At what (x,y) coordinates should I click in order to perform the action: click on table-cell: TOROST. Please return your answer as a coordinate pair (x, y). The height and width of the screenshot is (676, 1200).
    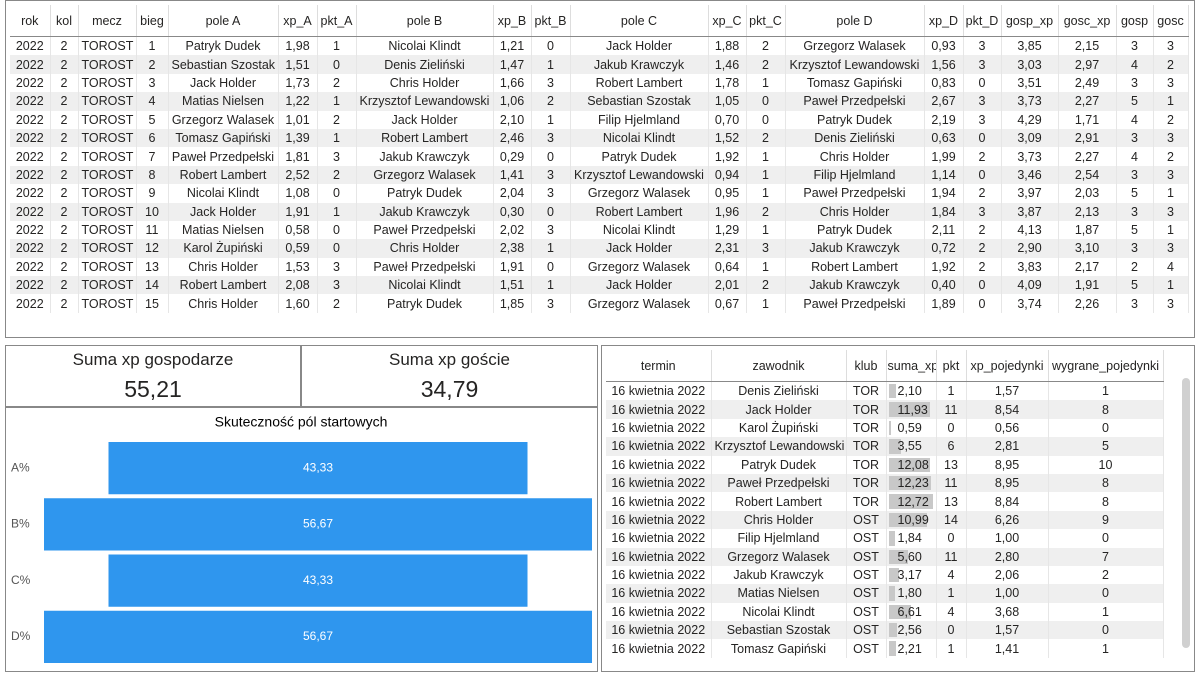
    Looking at the image, I should click on (107, 211).